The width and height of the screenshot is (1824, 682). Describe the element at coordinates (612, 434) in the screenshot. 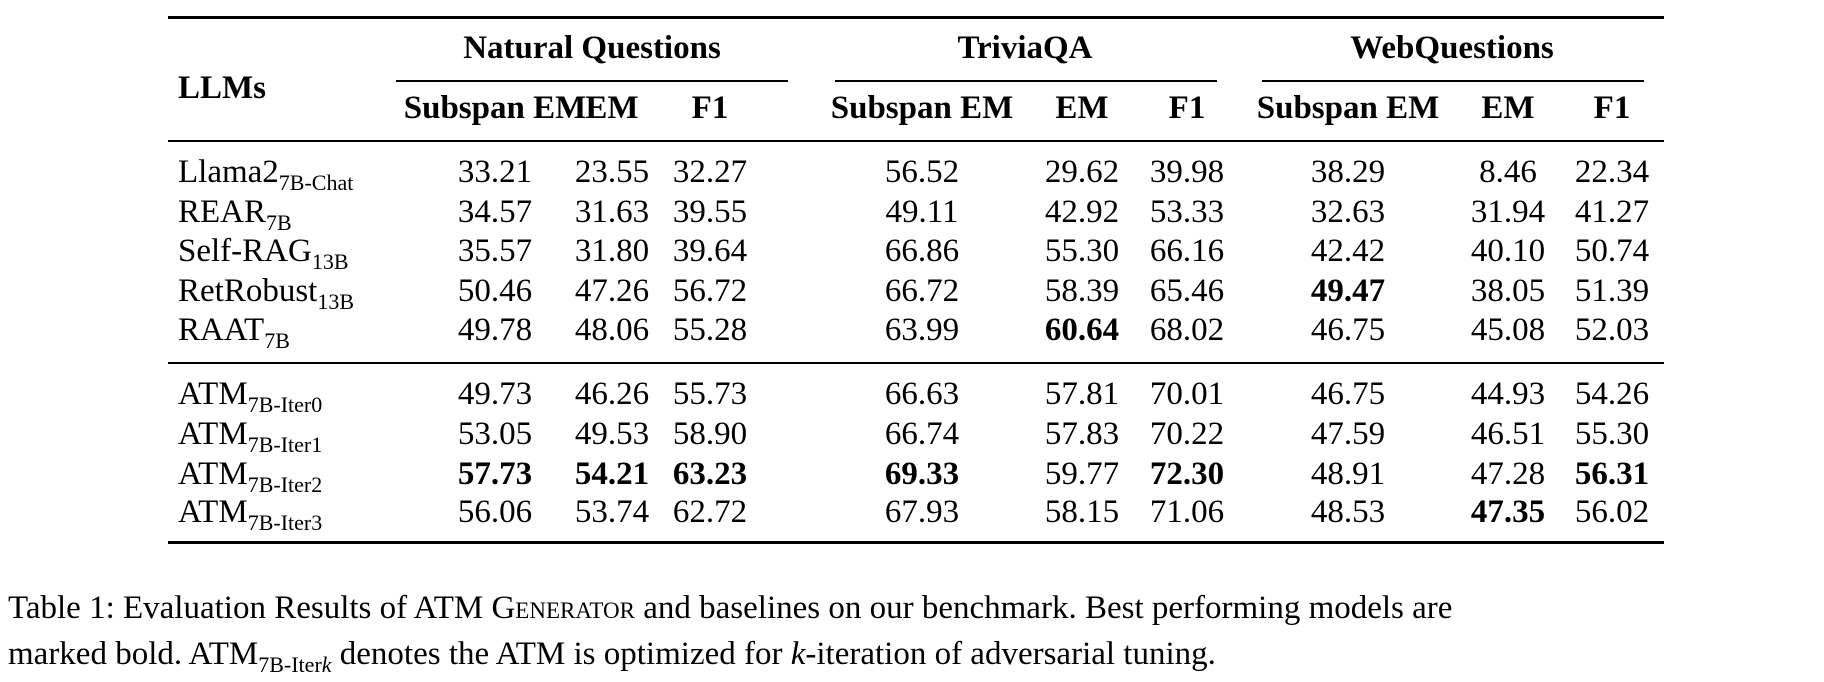

I see `table-cell: 49.53` at that location.